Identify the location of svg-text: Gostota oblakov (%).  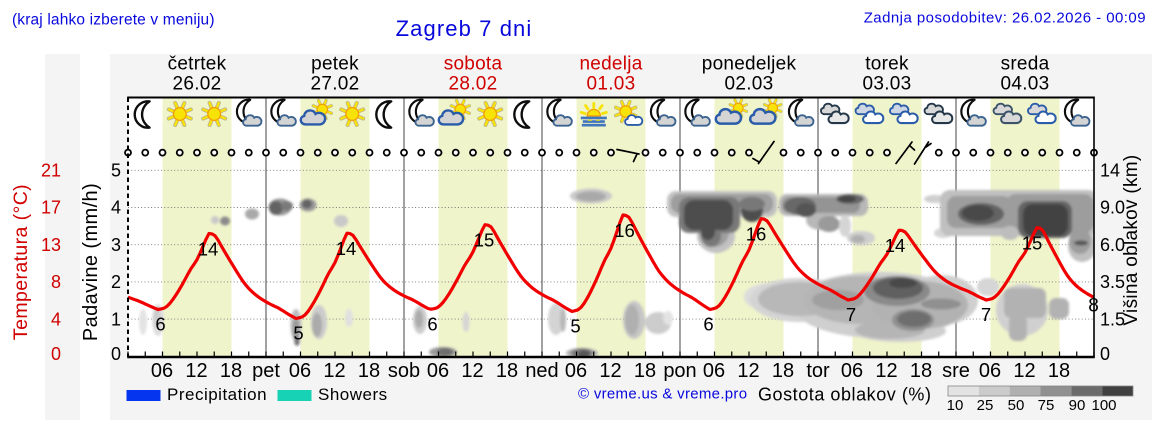
(845, 395).